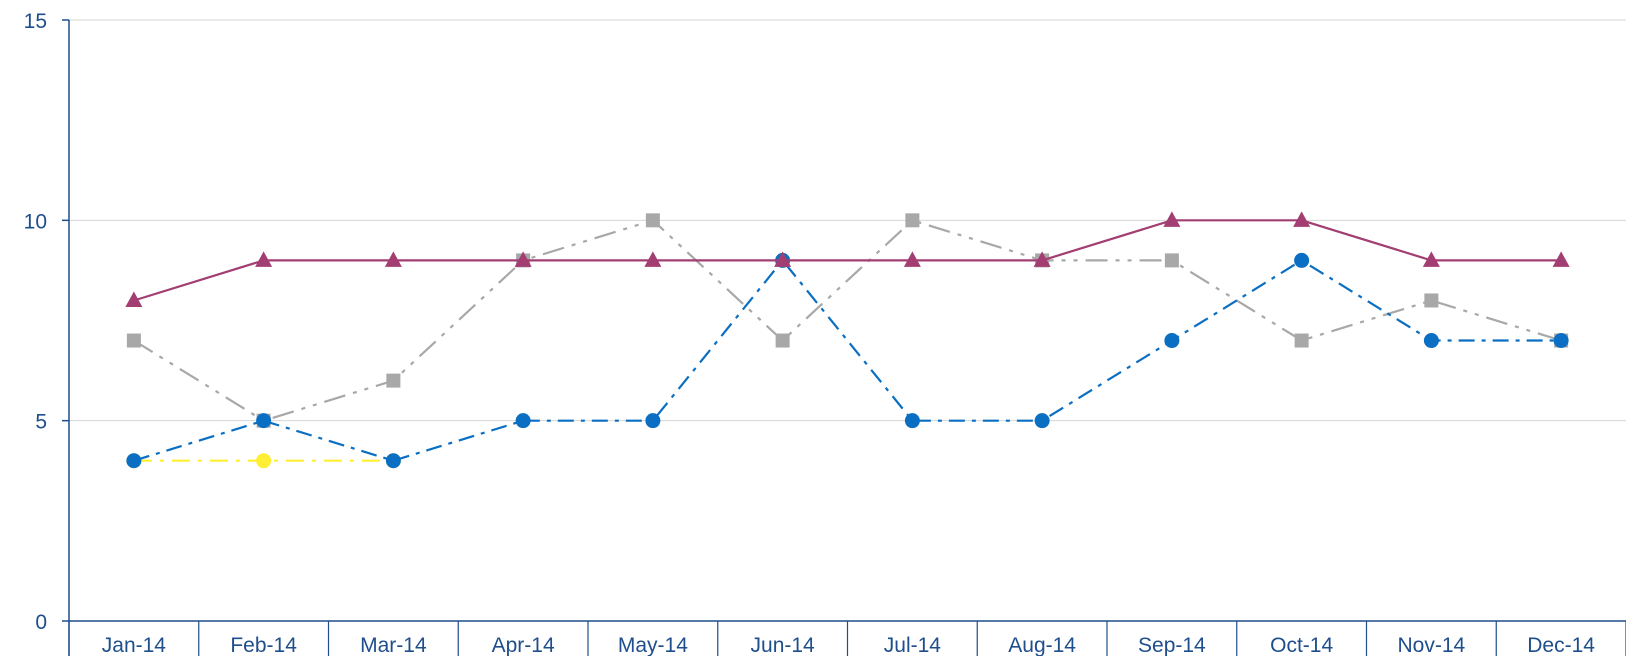 The width and height of the screenshot is (1626, 656). I want to click on x-tick-label: Feb-14, so click(263, 645).